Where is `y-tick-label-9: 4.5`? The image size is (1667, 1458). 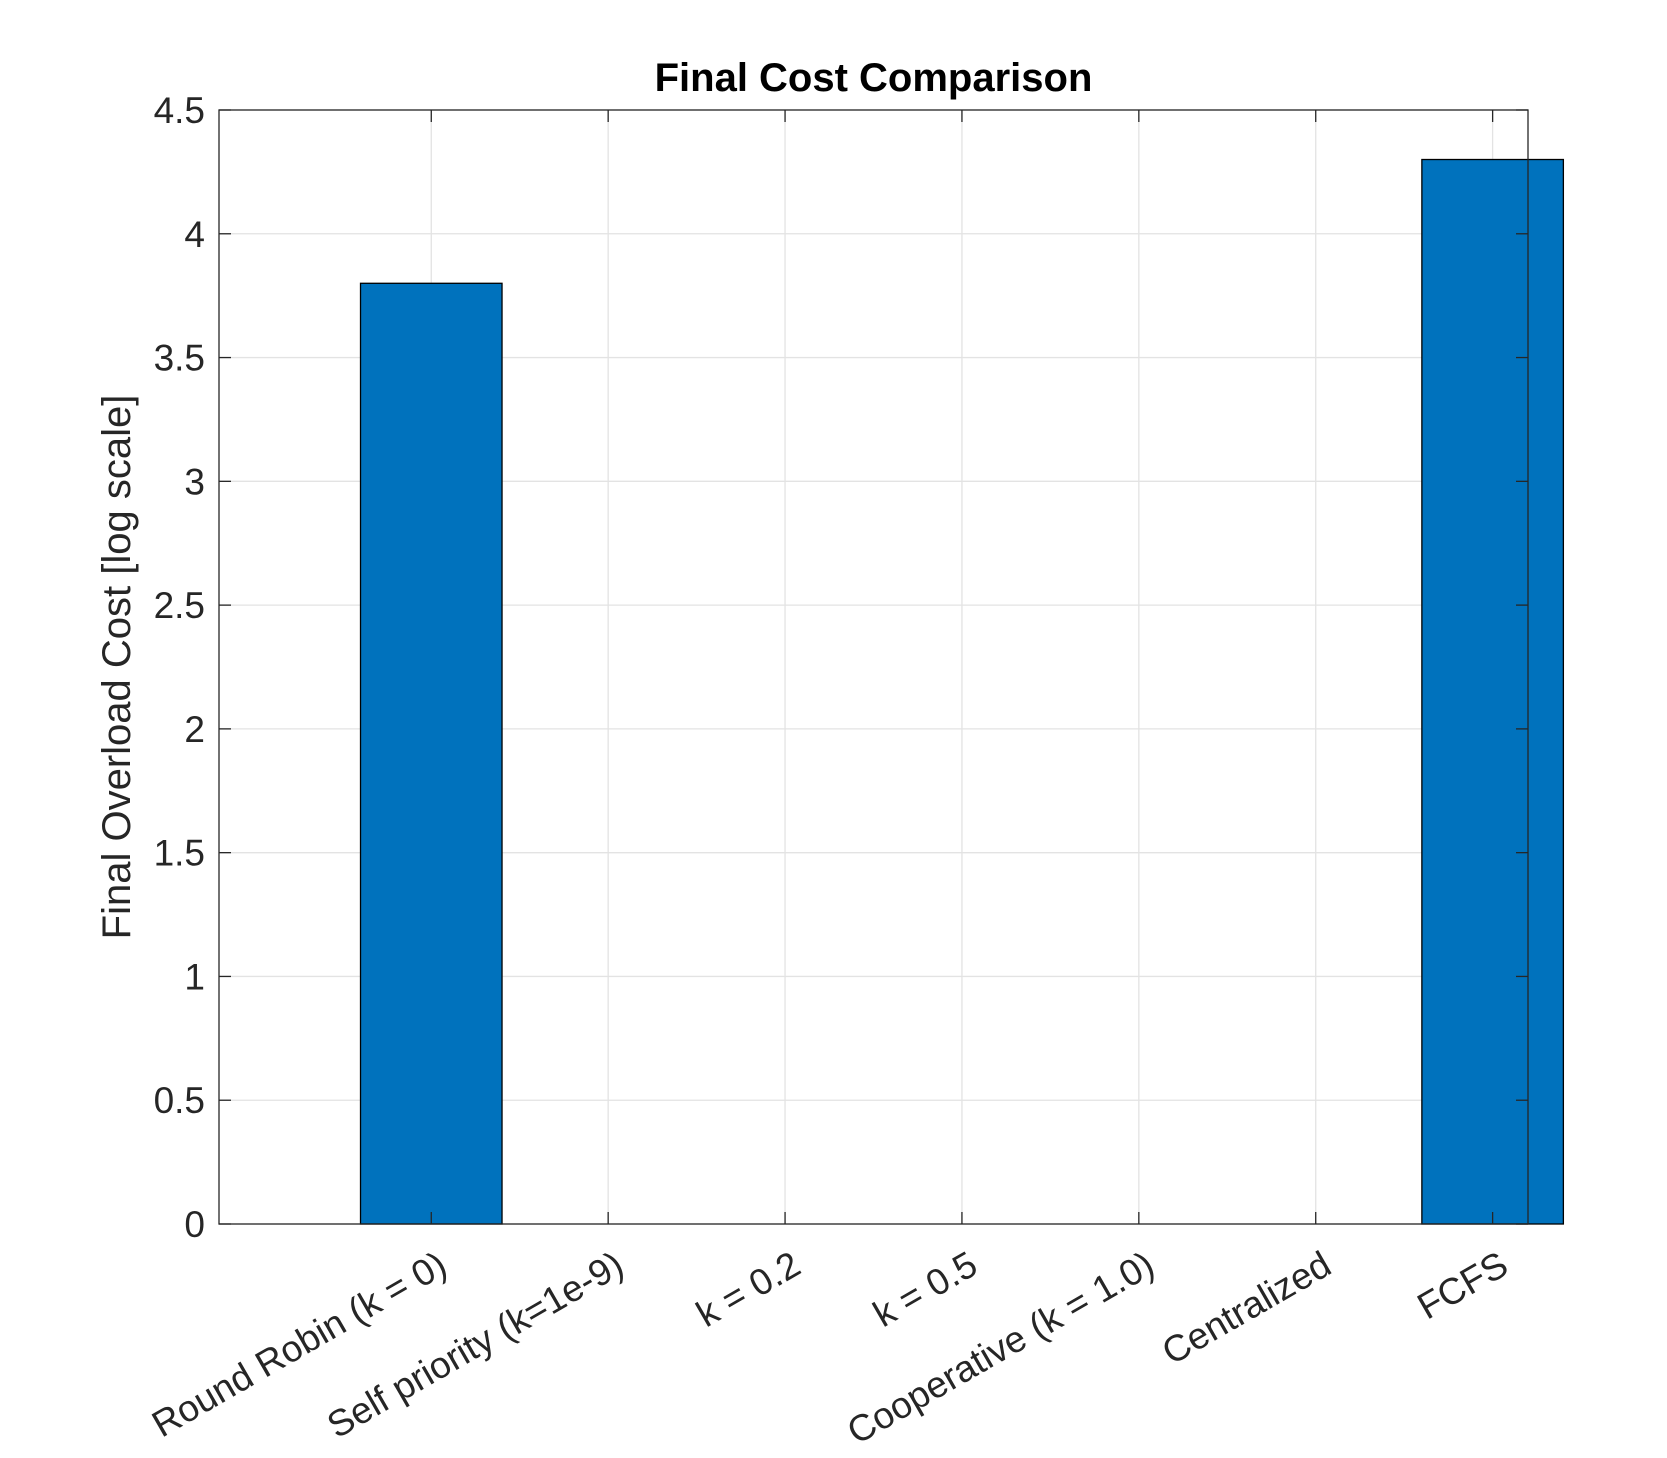 y-tick-label-9: 4.5 is located at coordinates (179, 110).